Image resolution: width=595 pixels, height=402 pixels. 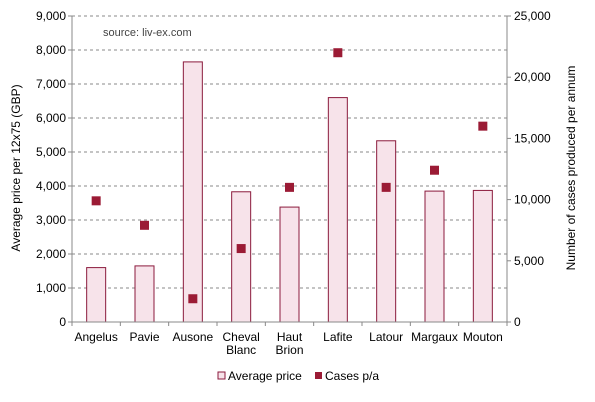 What do you see at coordinates (318, 375) in the screenshot?
I see `legend-swatch-cases` at bounding box center [318, 375].